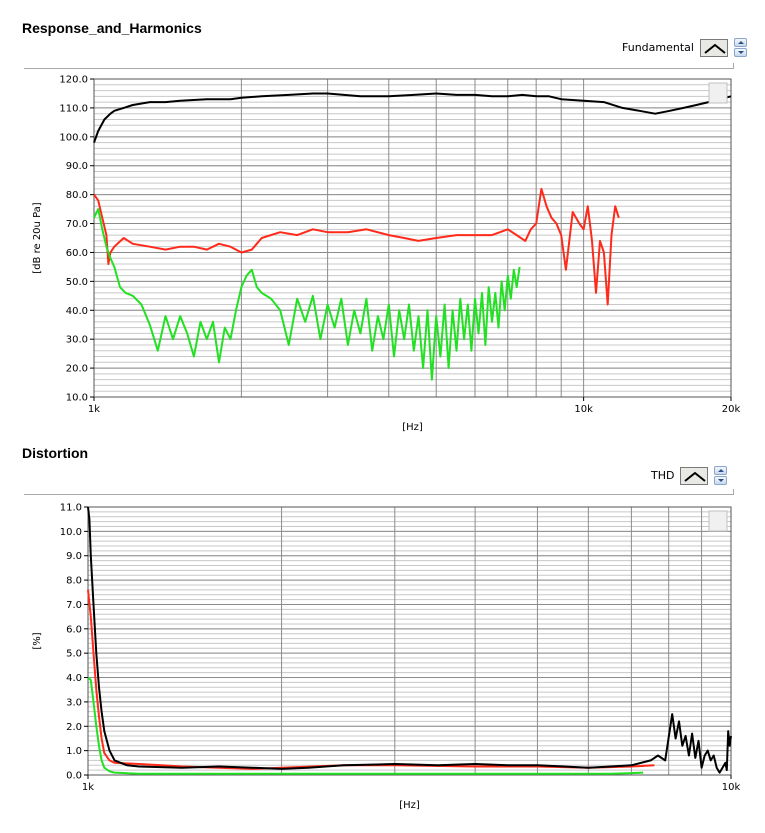 This screenshot has width=765, height=833. Describe the element at coordinates (112, 28) in the screenshot. I see `chart1-title: Response_and_Harmonics` at that location.